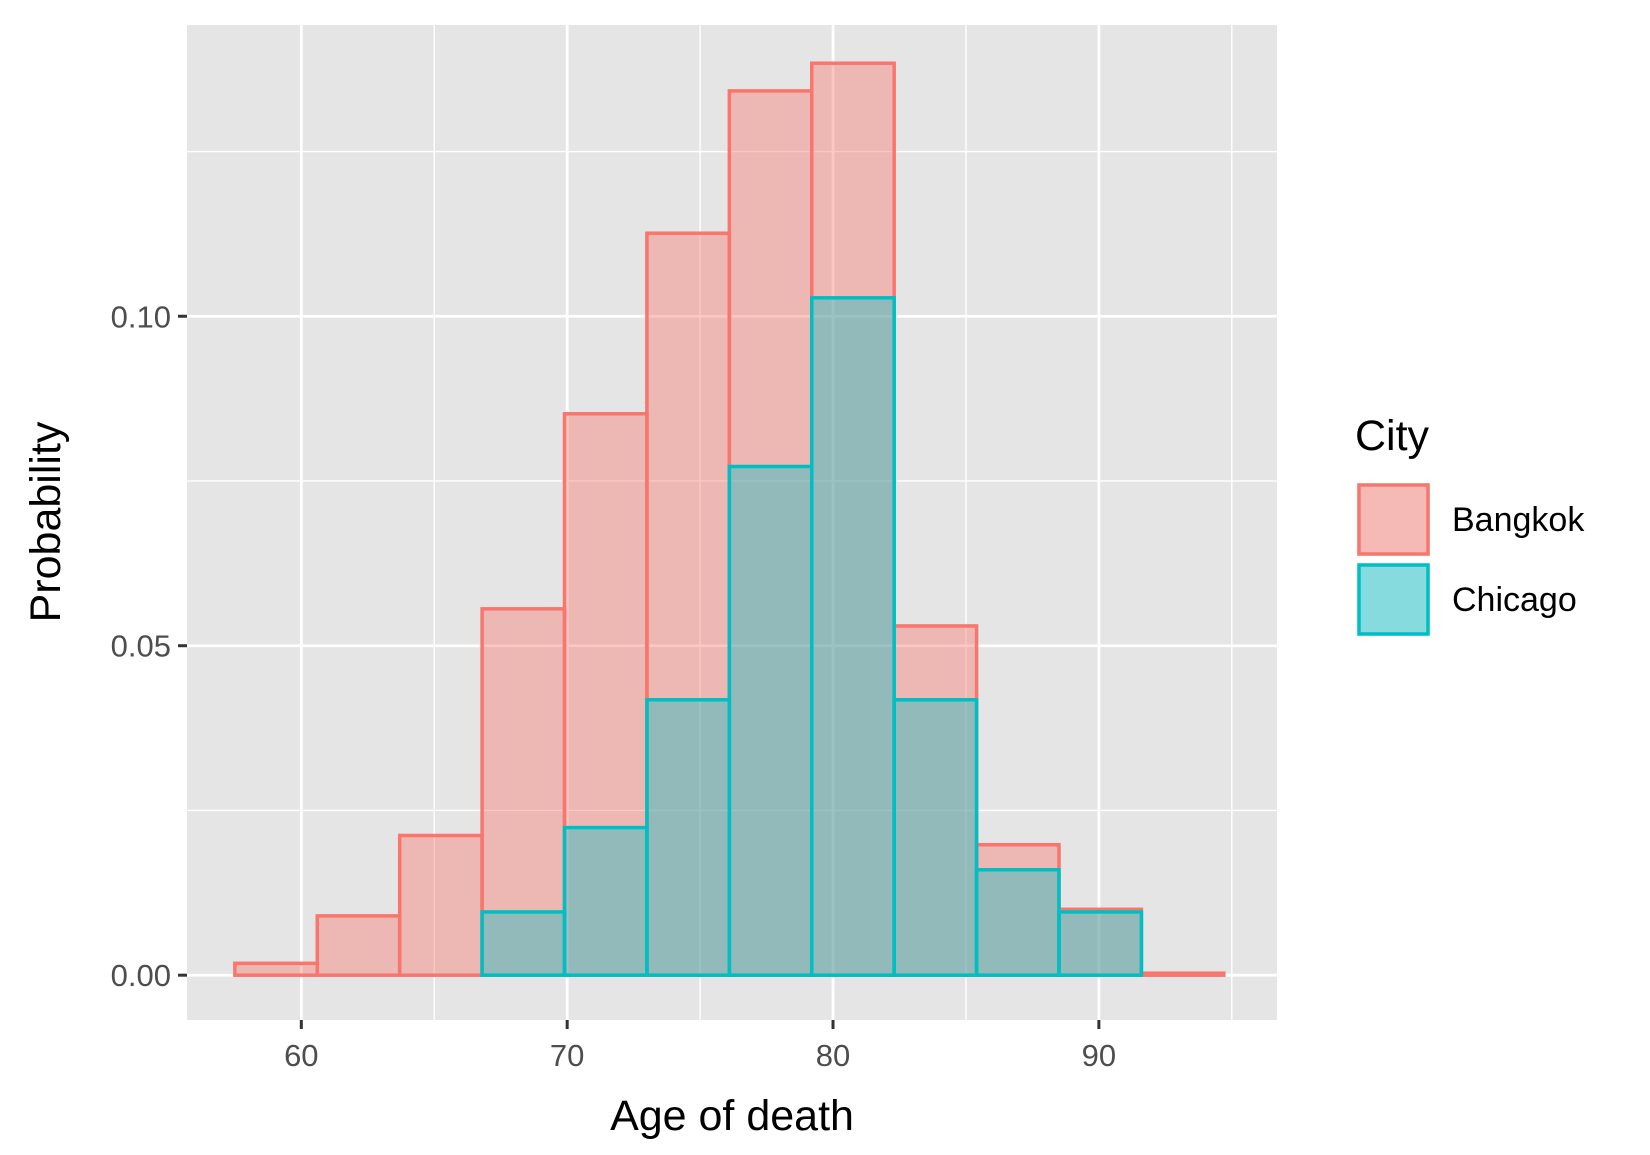  I want to click on legend-swatch-bangkok, so click(1393, 519).